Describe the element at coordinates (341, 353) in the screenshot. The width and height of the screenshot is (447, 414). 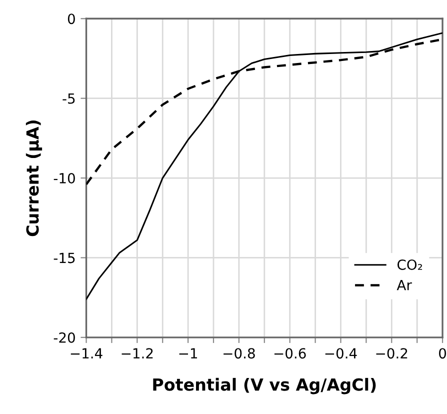
I see `x-tick-label: −0.4` at that location.